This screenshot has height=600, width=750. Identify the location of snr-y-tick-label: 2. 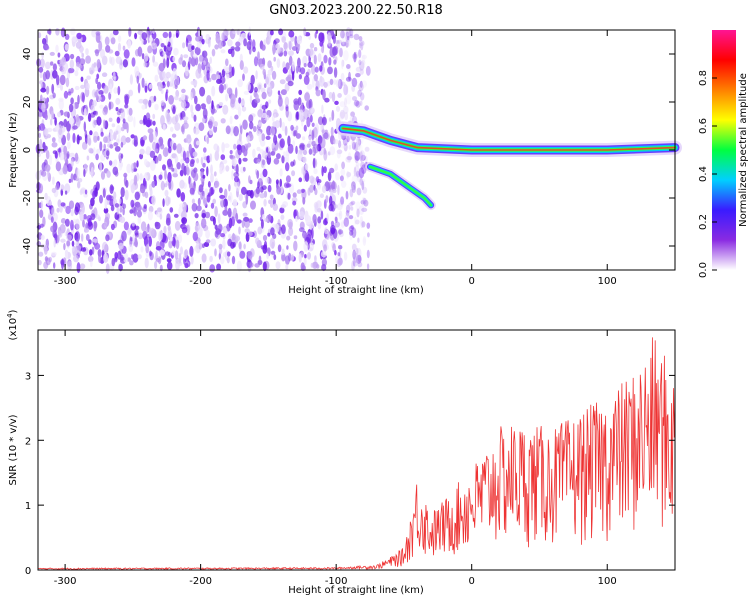
(28, 441).